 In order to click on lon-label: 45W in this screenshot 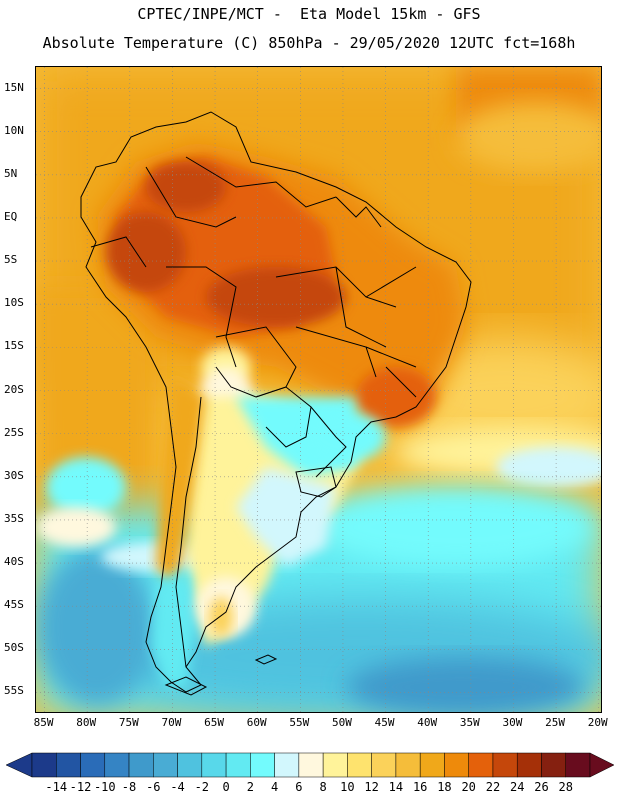, I will do `click(384, 722)`.